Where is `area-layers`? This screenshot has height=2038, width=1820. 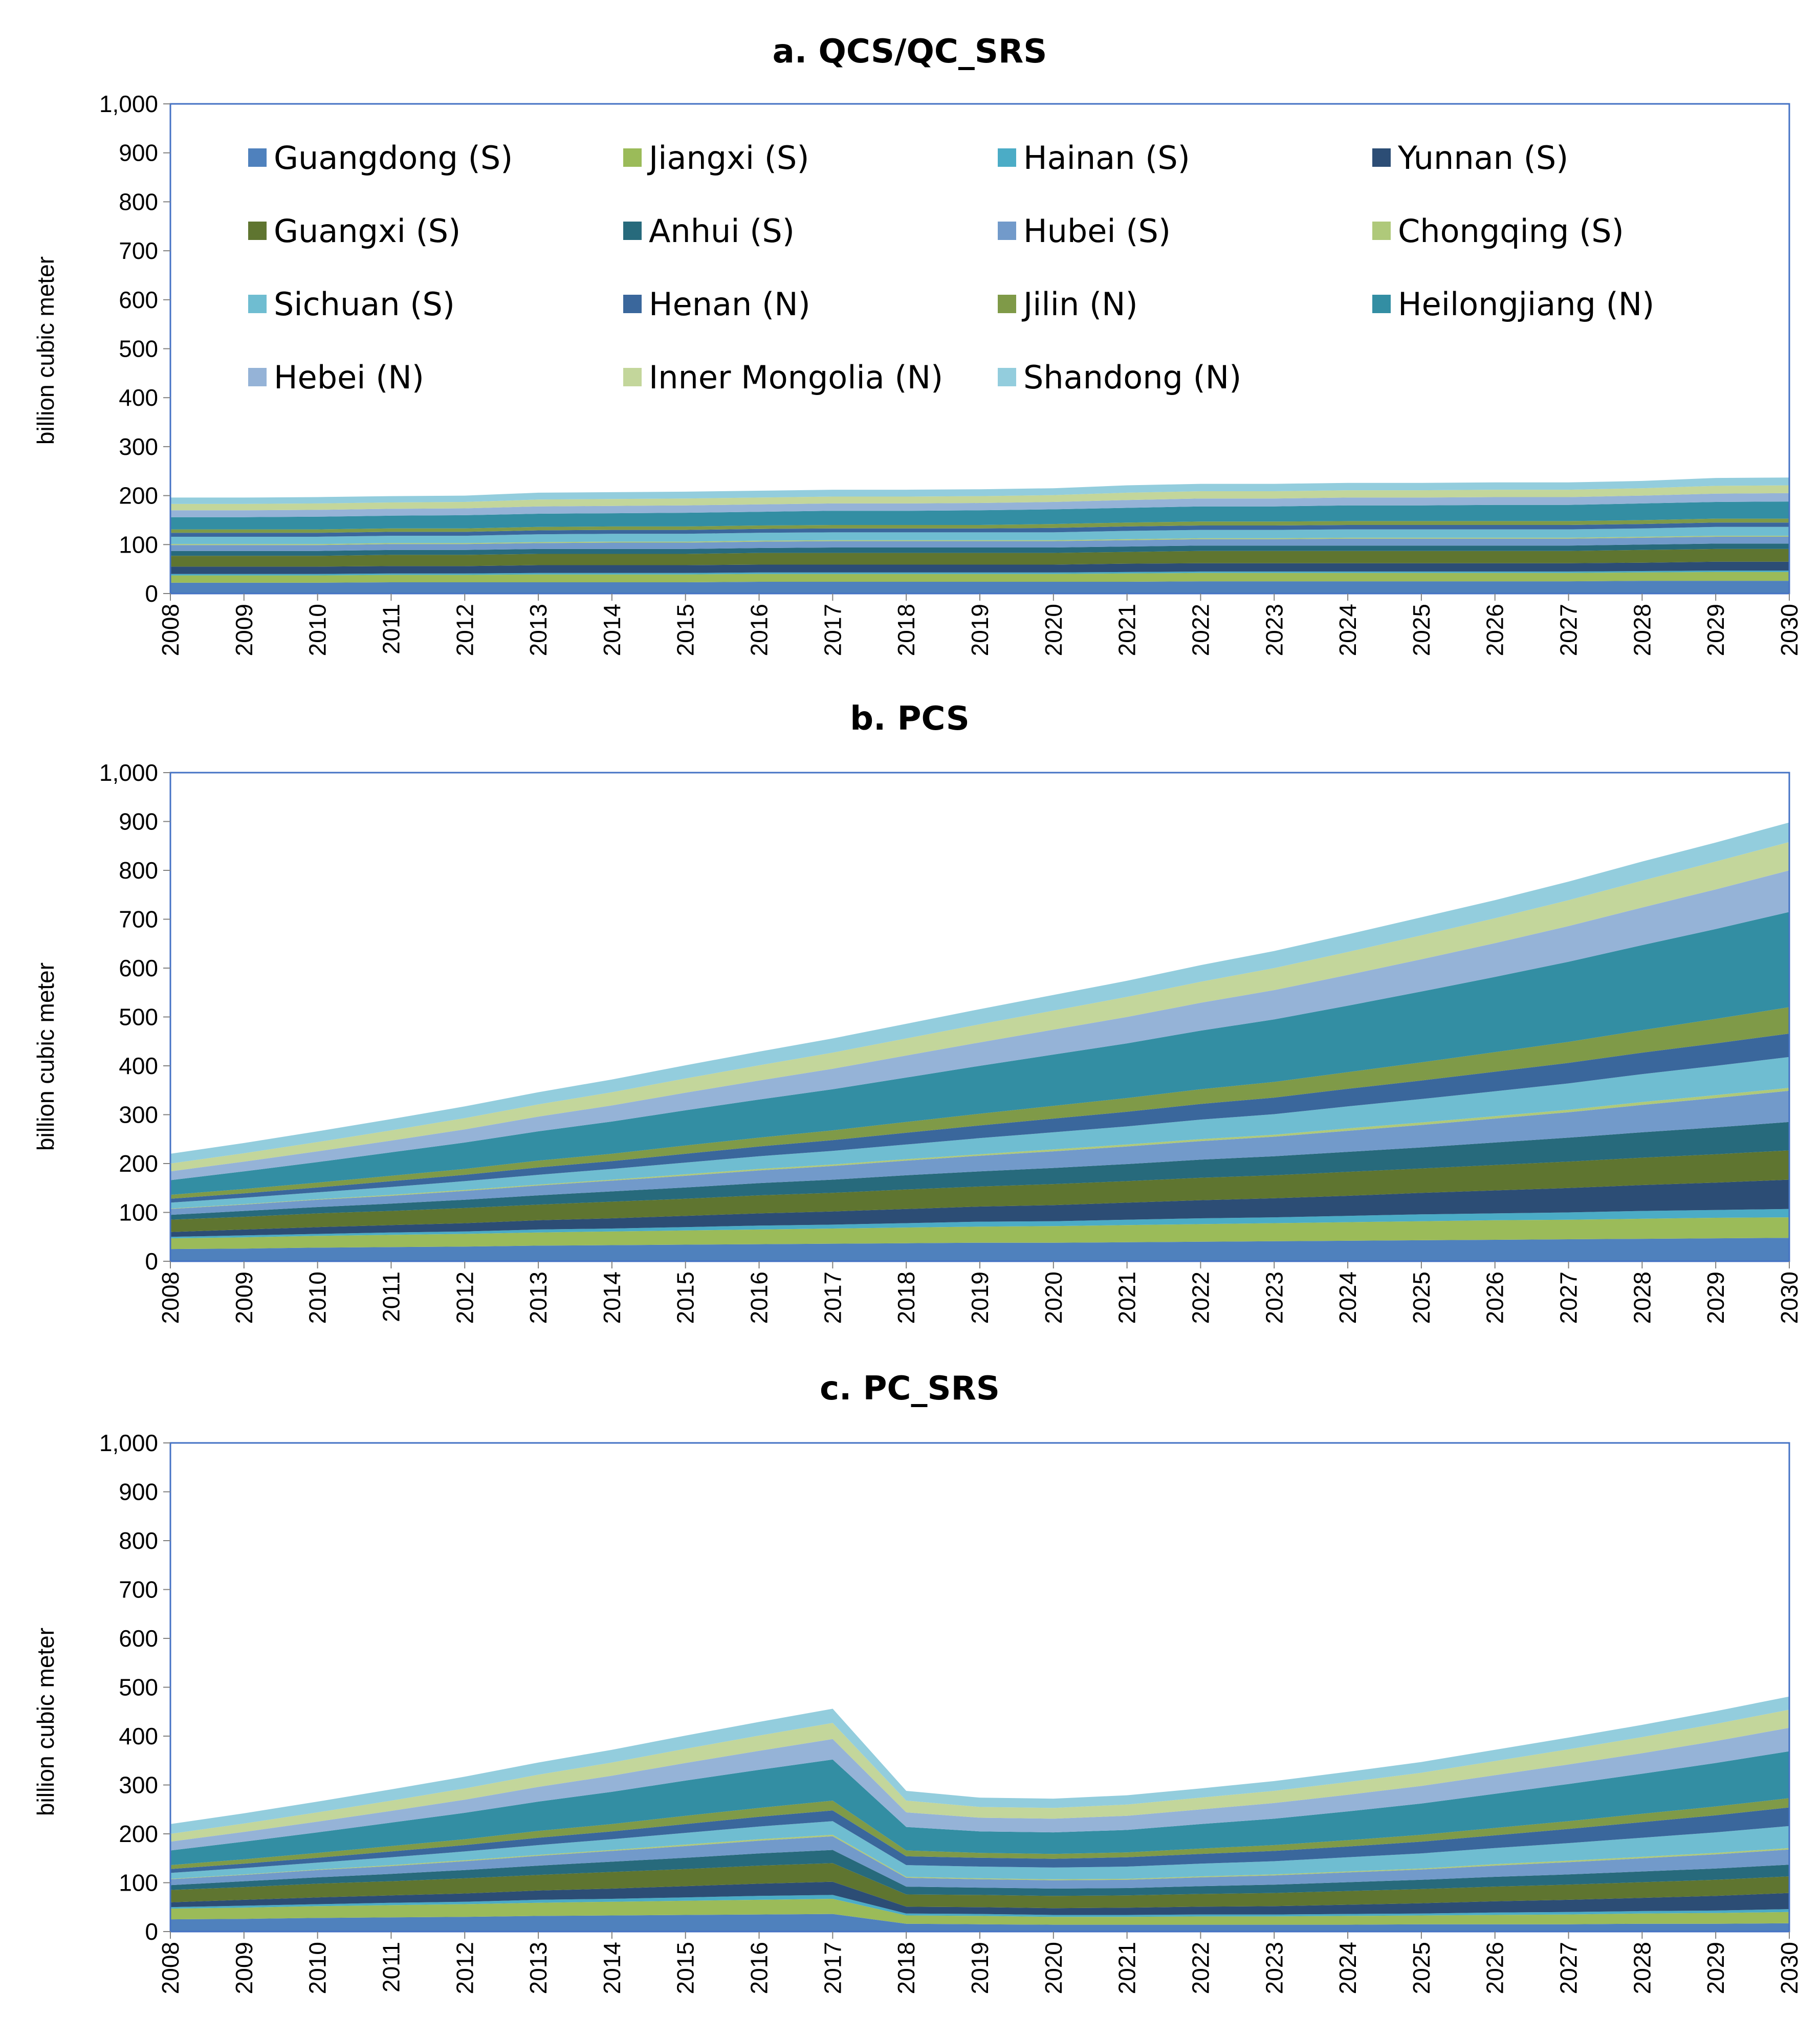 area-layers is located at coordinates (980, 535).